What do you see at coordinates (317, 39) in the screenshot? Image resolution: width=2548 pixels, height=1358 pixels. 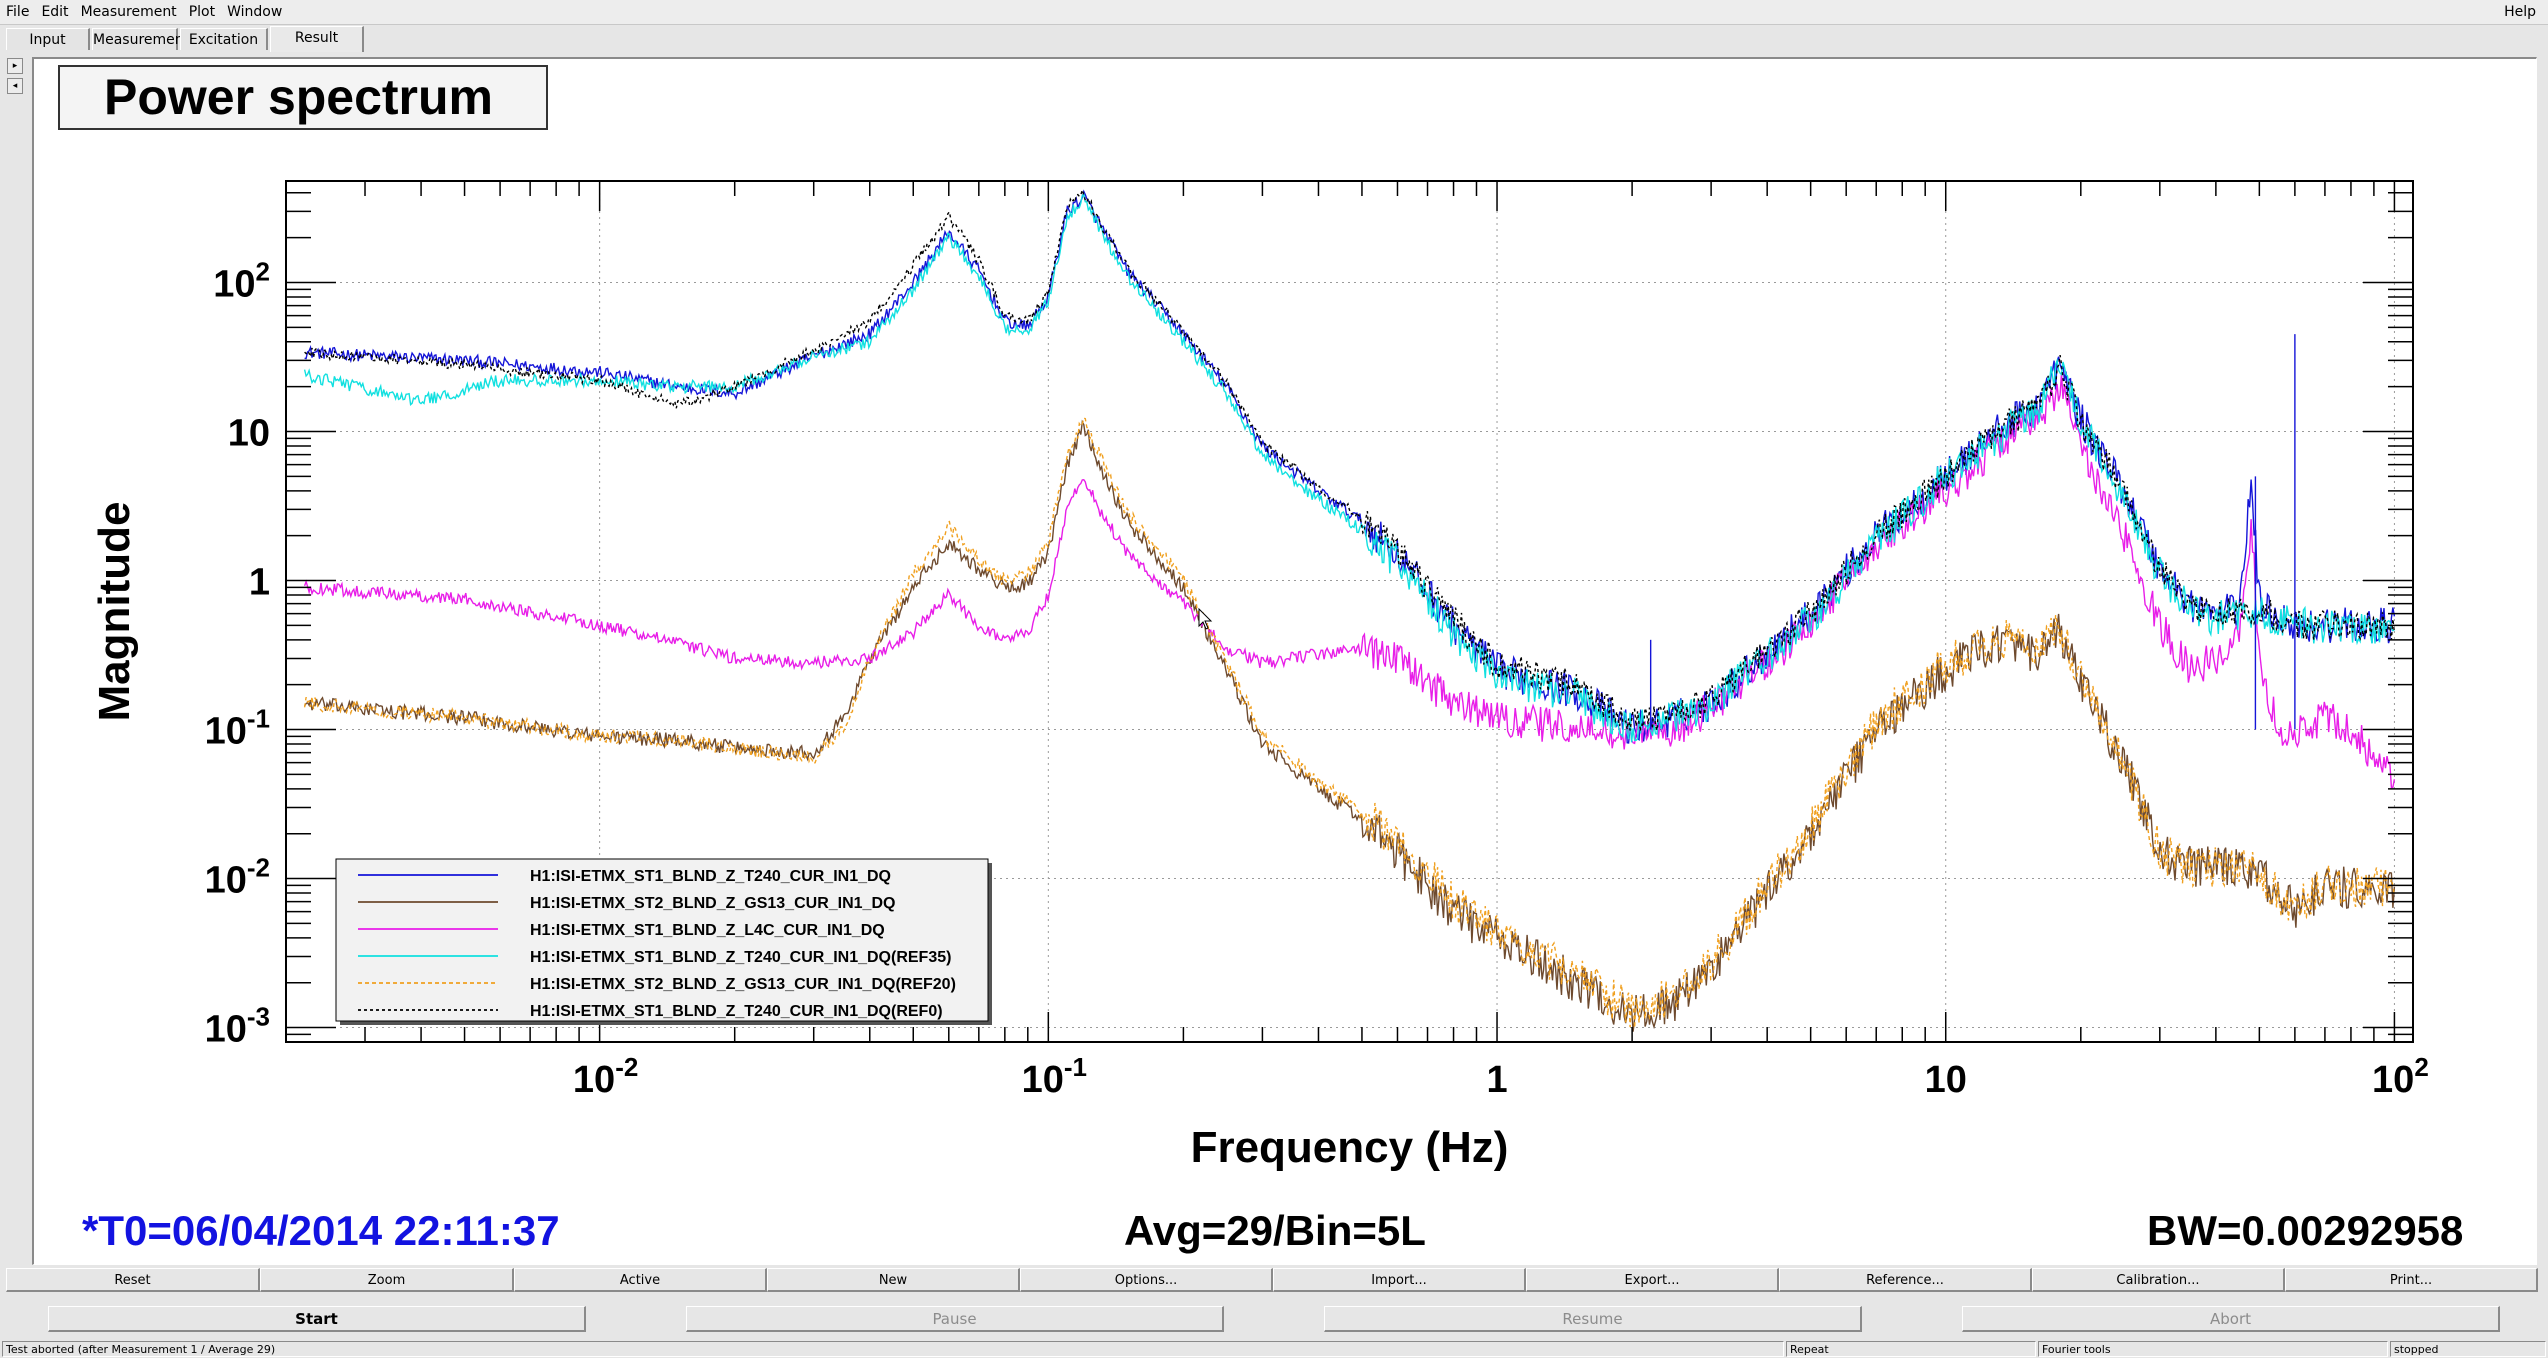 I see `tab-result: Result` at bounding box center [317, 39].